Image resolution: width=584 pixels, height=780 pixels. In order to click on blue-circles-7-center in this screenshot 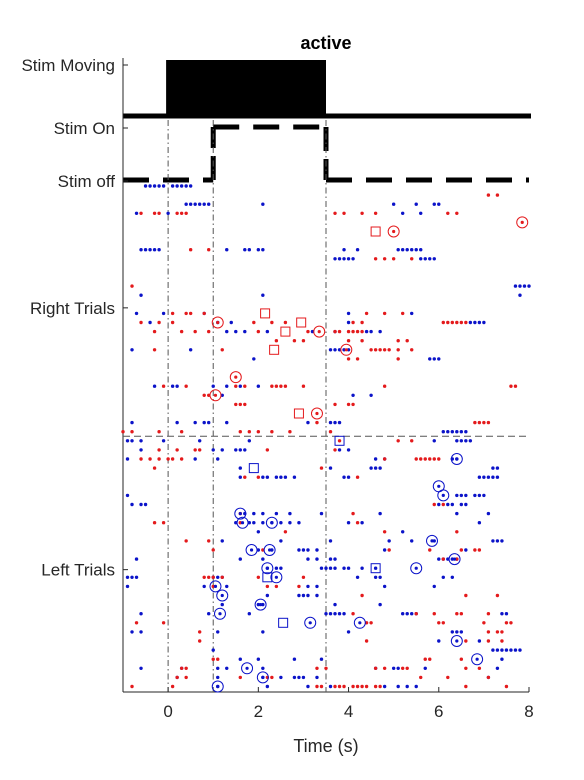, I will do `click(270, 550)`.